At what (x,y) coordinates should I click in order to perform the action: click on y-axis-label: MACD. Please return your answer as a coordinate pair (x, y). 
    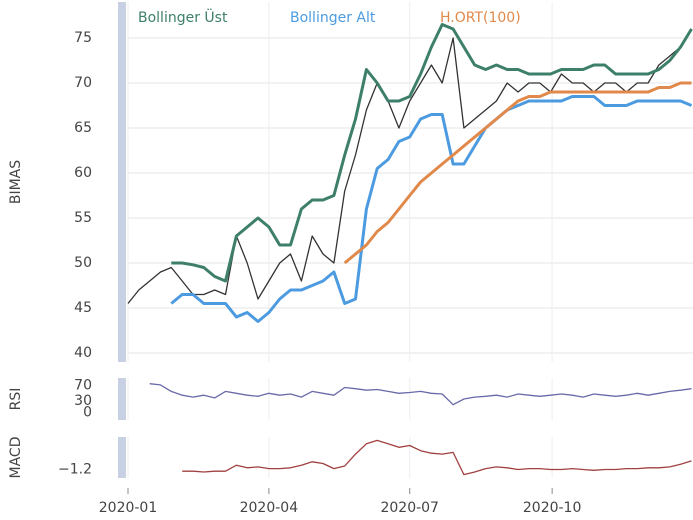
    Looking at the image, I should click on (16, 458).